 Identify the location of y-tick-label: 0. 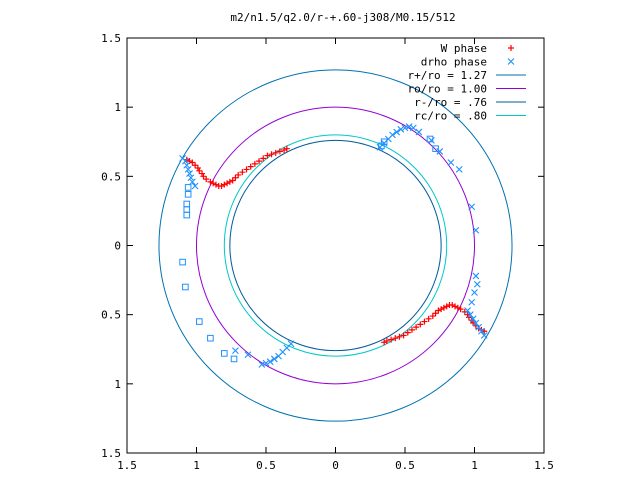
(117, 246).